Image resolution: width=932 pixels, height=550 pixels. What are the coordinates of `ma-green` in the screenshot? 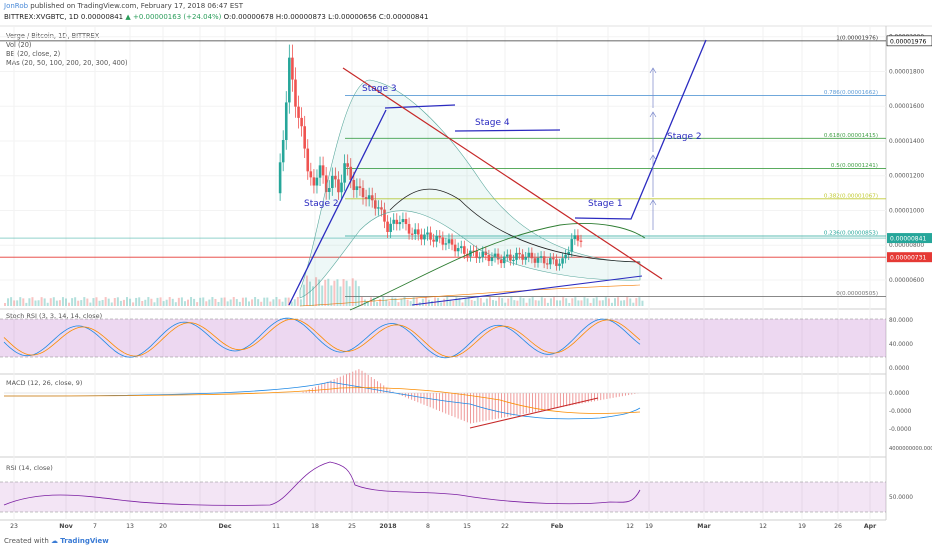 It's located at (497, 267).